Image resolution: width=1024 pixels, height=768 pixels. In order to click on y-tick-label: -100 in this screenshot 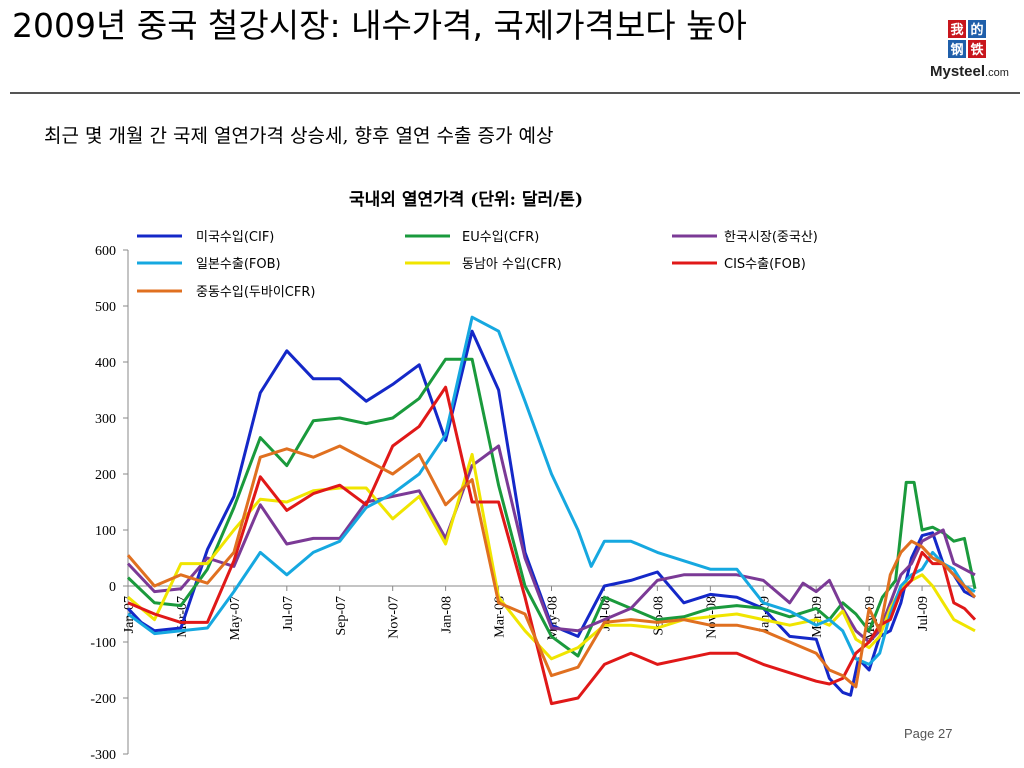, I will do `click(103, 643)`.